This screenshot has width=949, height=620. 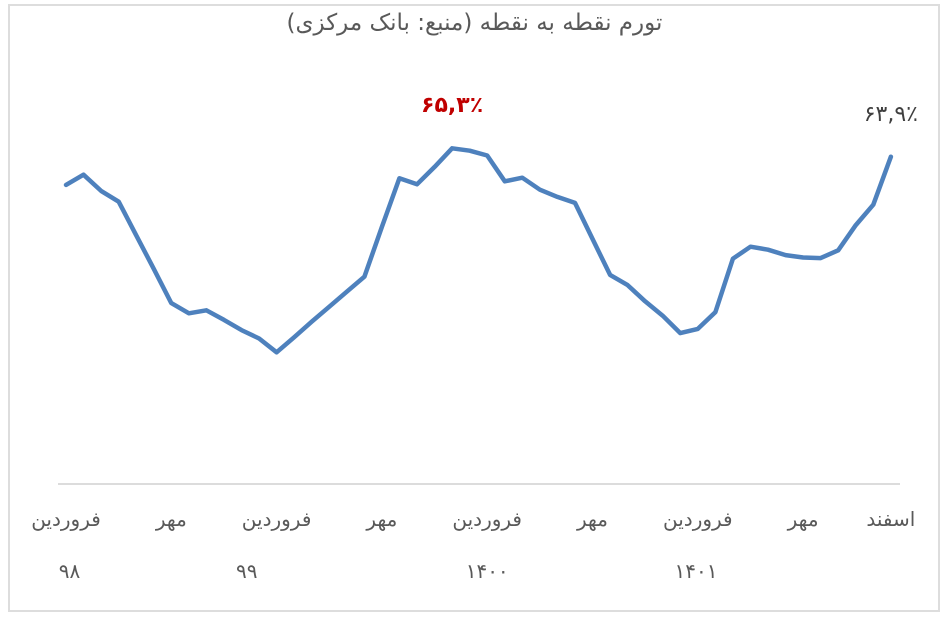 I want to click on x-year-label: ۱۴۰۰, so click(x=487, y=571).